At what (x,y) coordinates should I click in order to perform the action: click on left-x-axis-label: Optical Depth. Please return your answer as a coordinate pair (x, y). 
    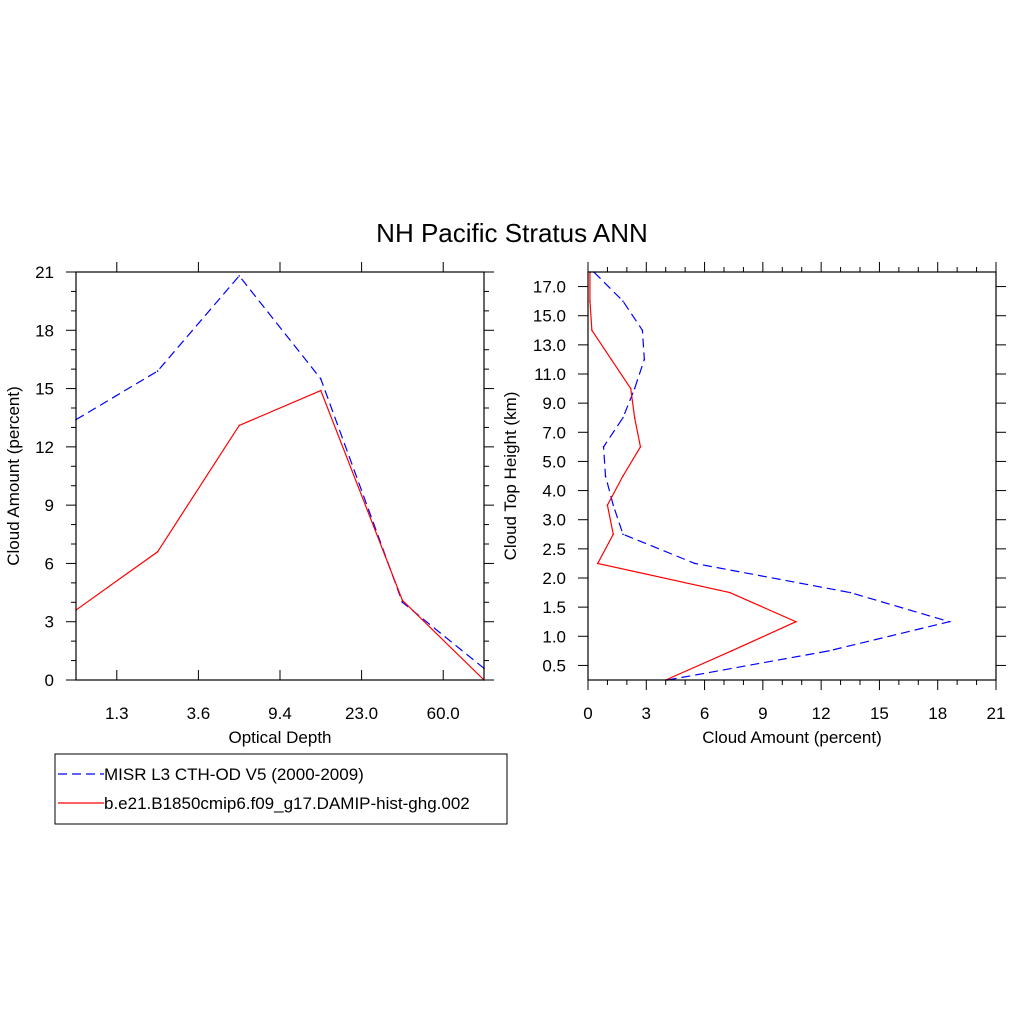
    Looking at the image, I should click on (280, 737).